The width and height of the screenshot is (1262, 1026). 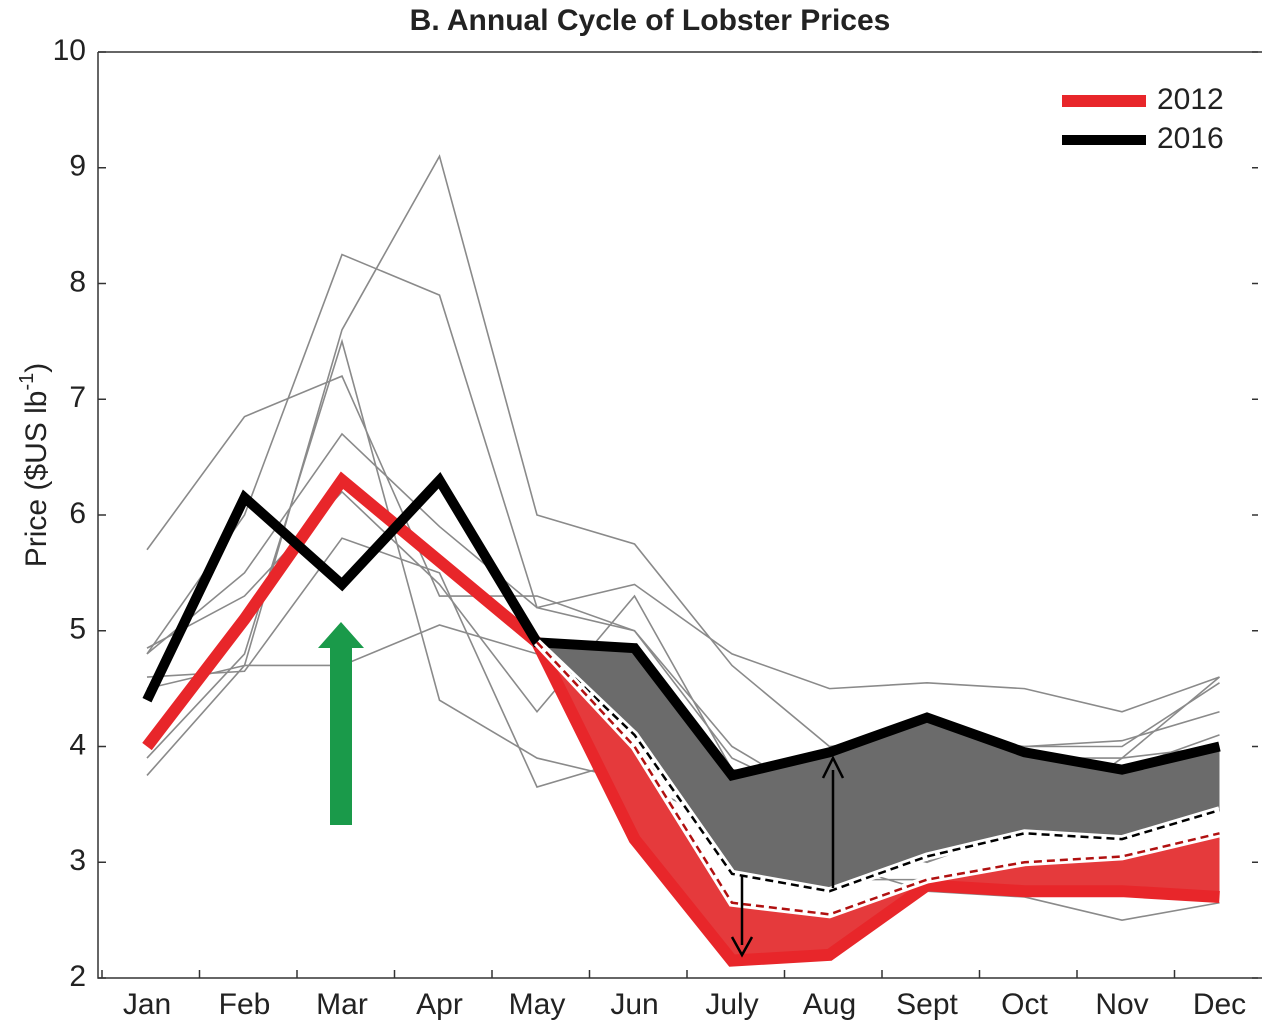 I want to click on legend-label: 2016, so click(x=1190, y=138).